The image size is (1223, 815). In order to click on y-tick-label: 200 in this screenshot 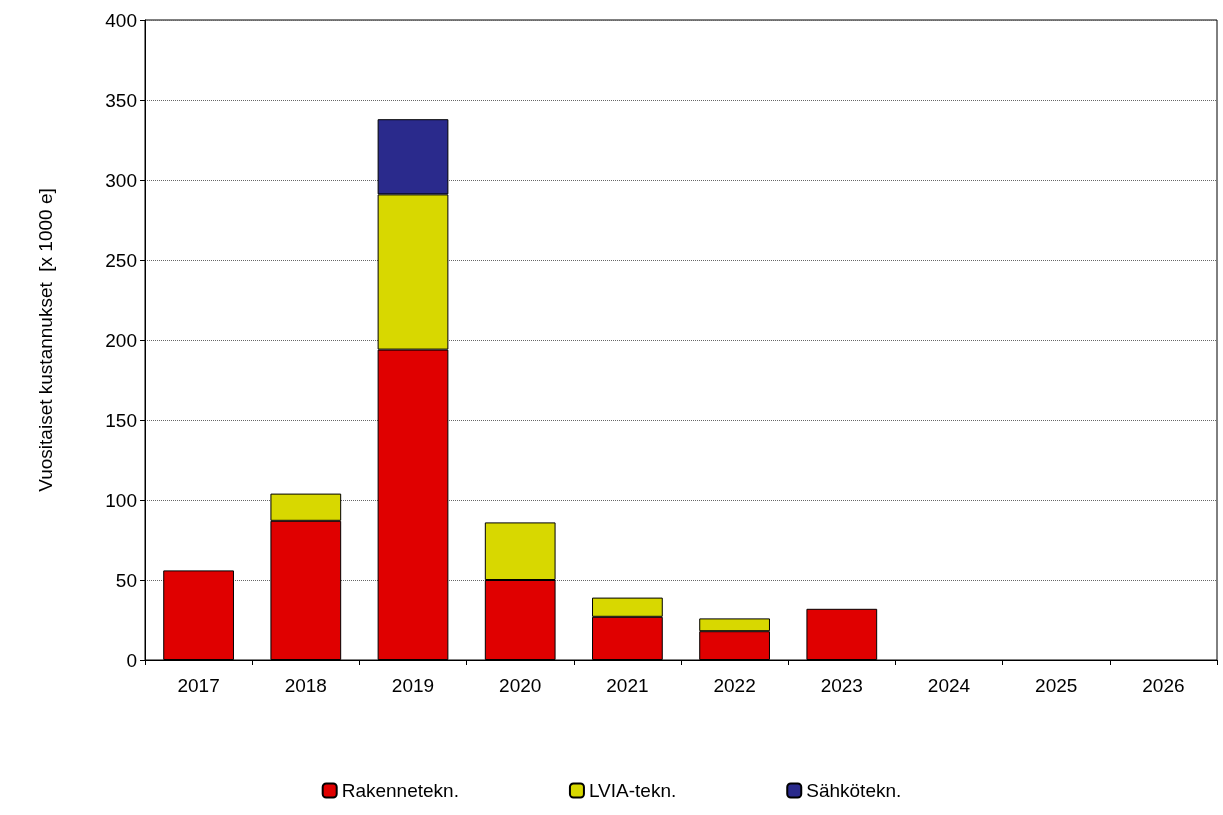, I will do `click(121, 340)`.